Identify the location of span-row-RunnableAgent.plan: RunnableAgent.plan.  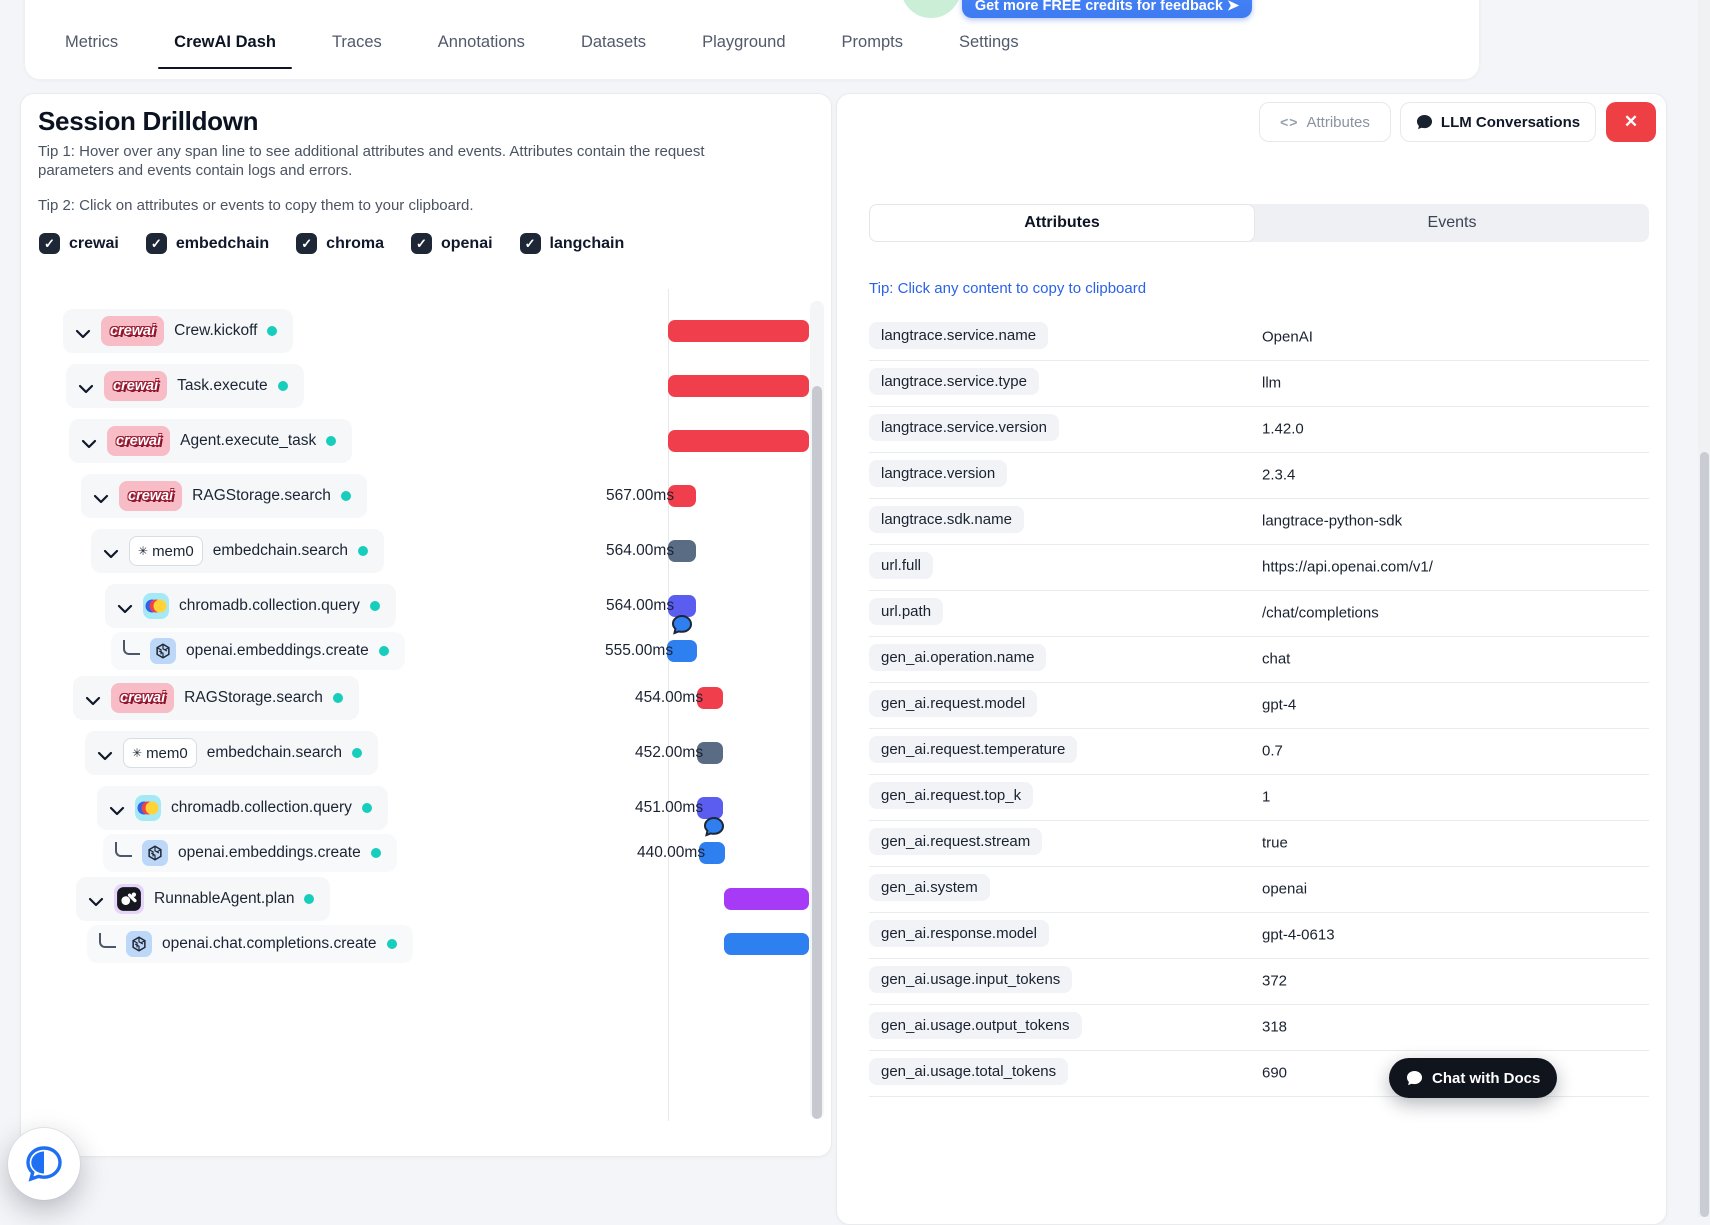
(203, 899).